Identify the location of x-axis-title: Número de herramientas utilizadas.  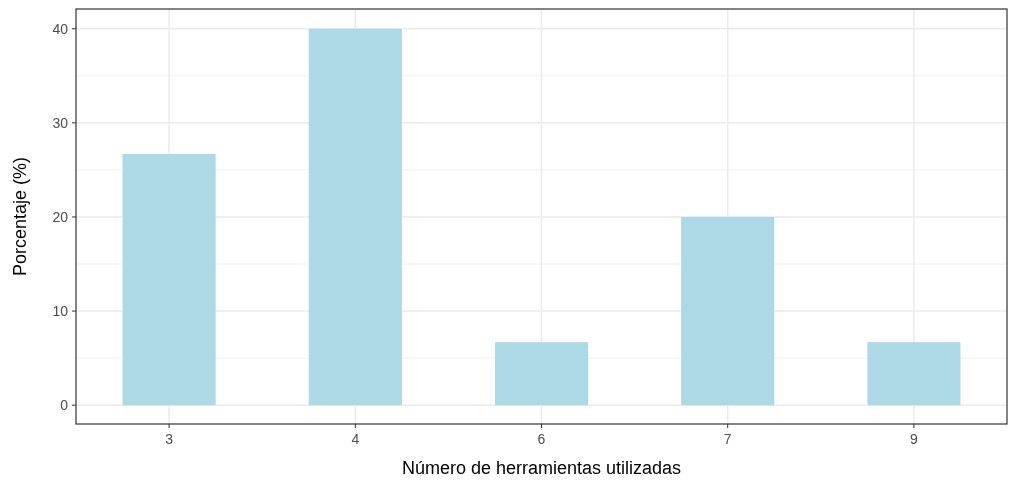
(541, 468).